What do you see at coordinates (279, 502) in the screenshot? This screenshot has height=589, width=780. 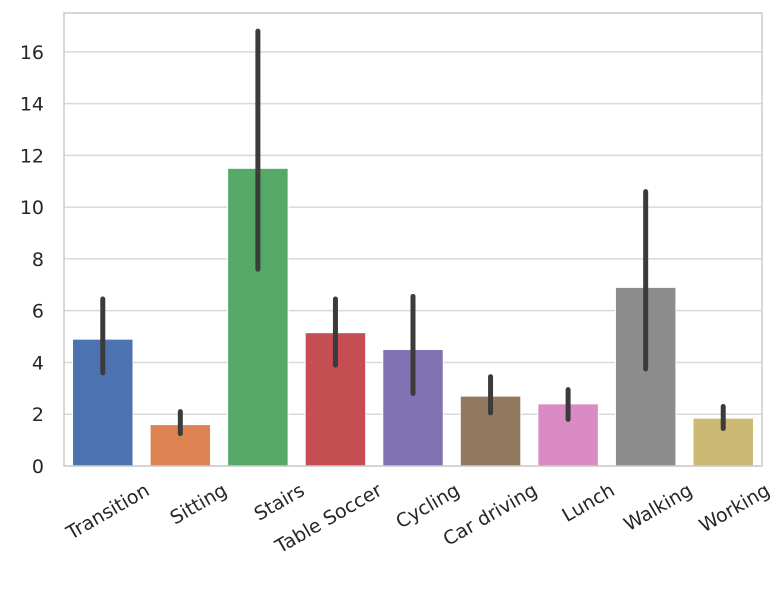 I see `x-tick-label: Stairs` at bounding box center [279, 502].